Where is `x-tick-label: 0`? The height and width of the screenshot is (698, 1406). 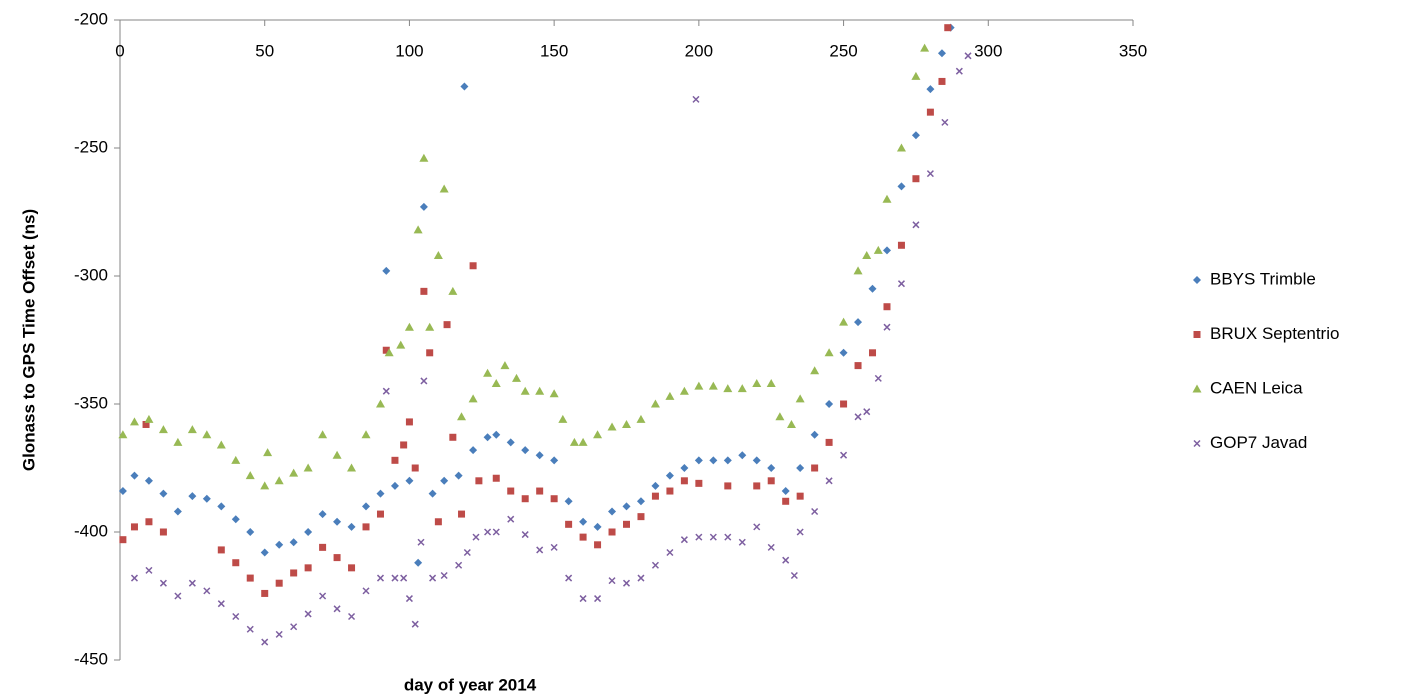
x-tick-label: 0 is located at coordinates (119, 50).